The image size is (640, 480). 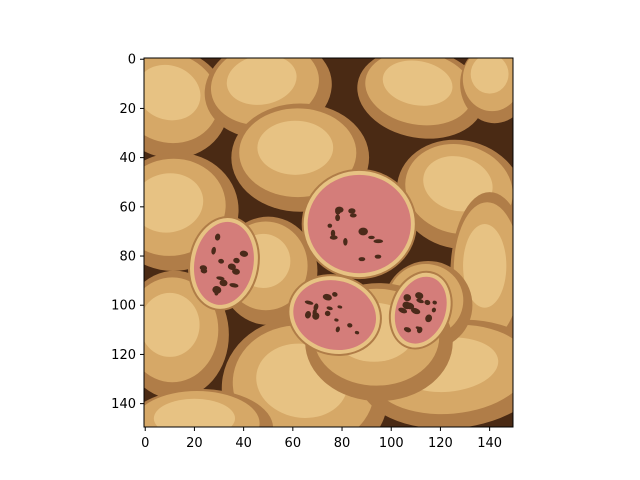 I want to click on y-tick-label: 120, so click(x=123, y=355).